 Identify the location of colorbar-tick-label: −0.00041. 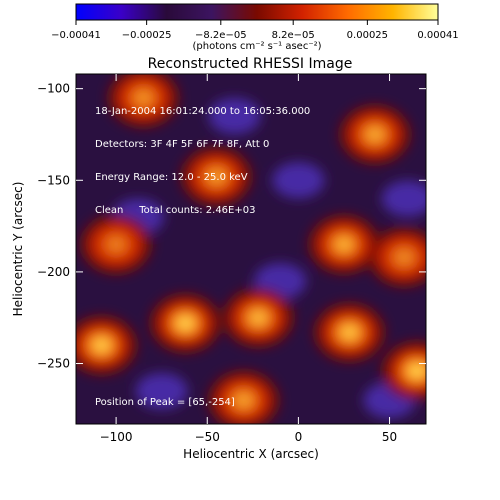
(76, 35).